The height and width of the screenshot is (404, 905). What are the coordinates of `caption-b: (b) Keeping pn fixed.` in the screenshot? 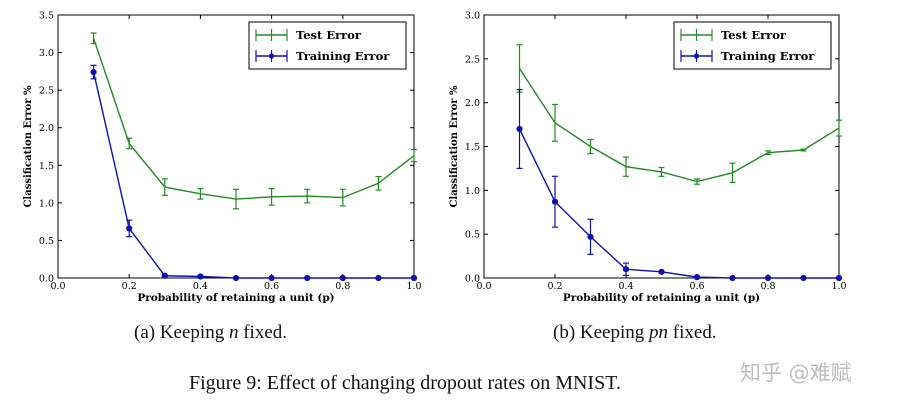 It's located at (635, 332).